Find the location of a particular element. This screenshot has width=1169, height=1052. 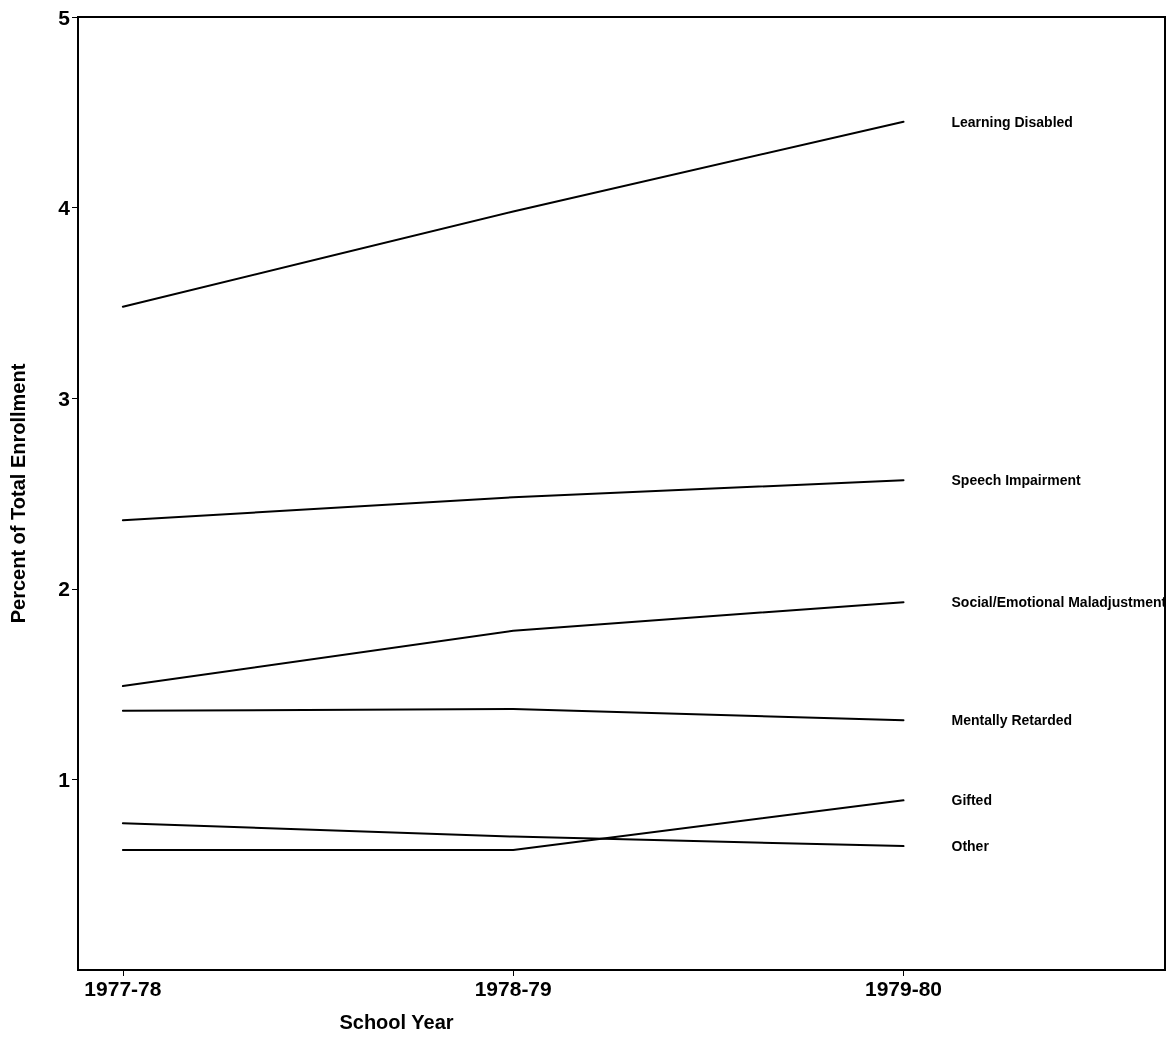

y-tick-label: 1 is located at coordinates (64, 779).